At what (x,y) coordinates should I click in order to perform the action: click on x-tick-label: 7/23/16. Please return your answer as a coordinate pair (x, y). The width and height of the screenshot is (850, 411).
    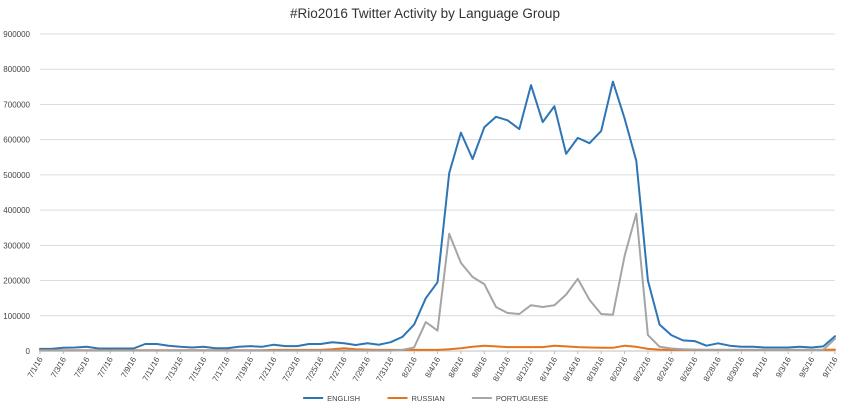
    Looking at the image, I should click on (291, 369).